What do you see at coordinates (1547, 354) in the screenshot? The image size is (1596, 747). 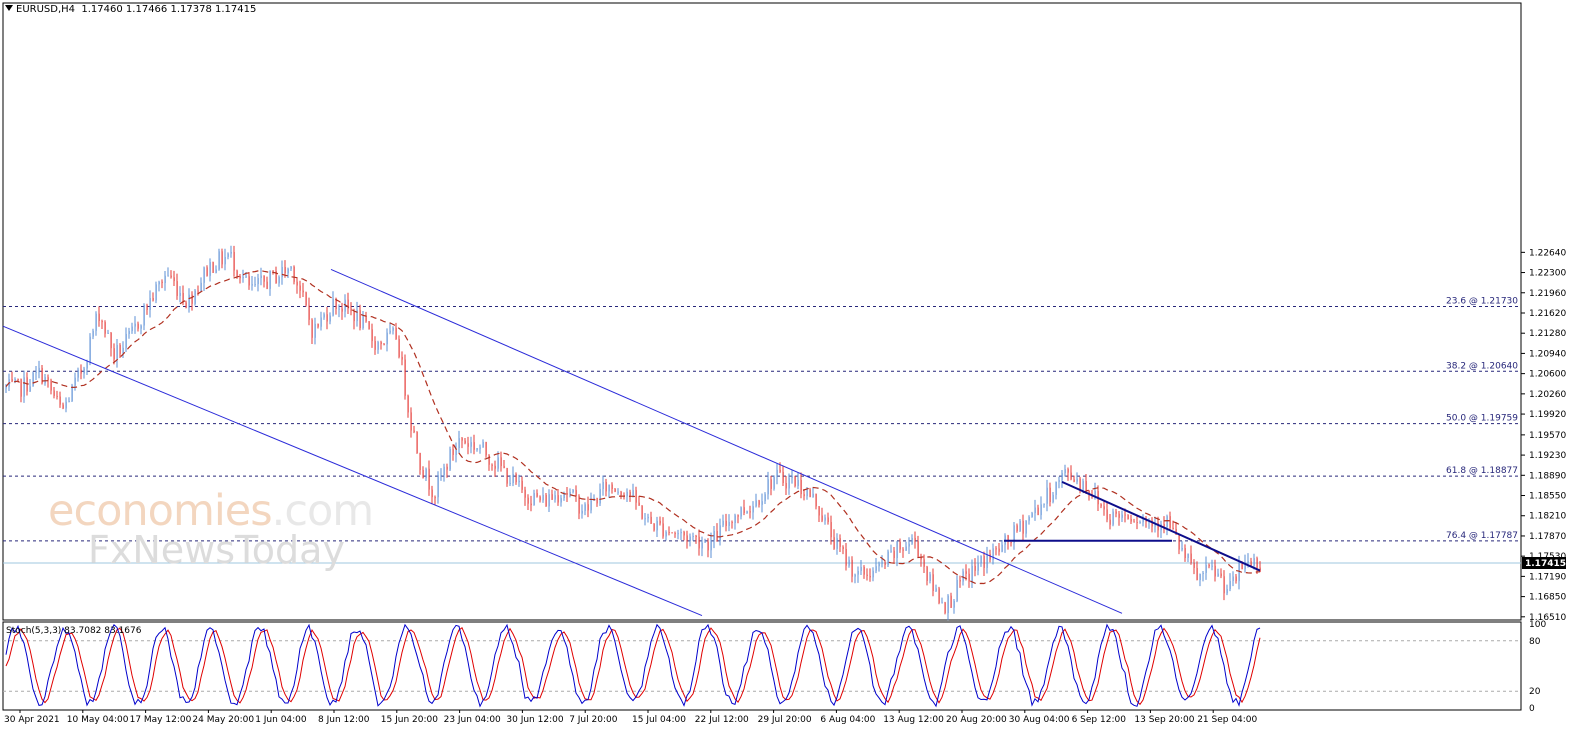 I see `y-tick-label: 1.20940` at bounding box center [1547, 354].